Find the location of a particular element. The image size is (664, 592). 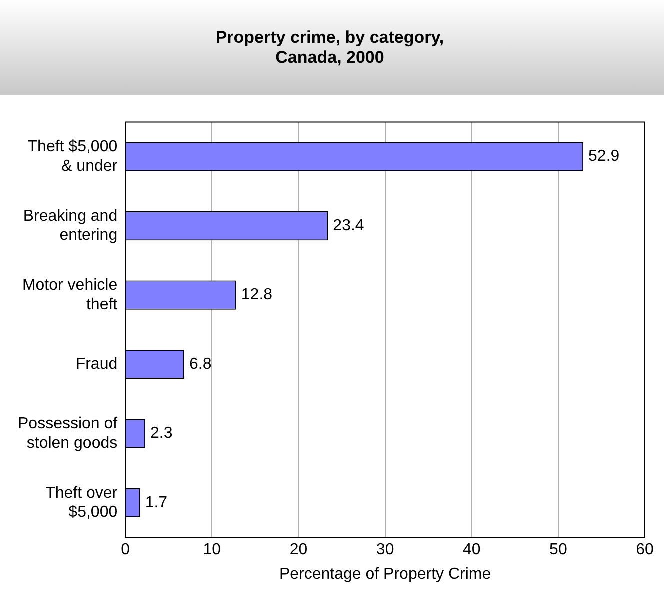

x-tick-label: 10 is located at coordinates (212, 550).